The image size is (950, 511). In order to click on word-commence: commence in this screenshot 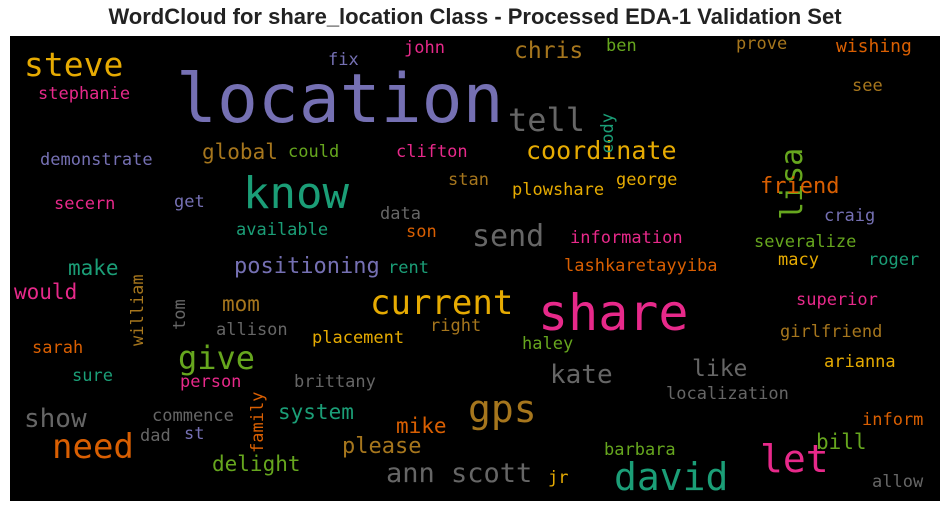, I will do `click(193, 416)`.